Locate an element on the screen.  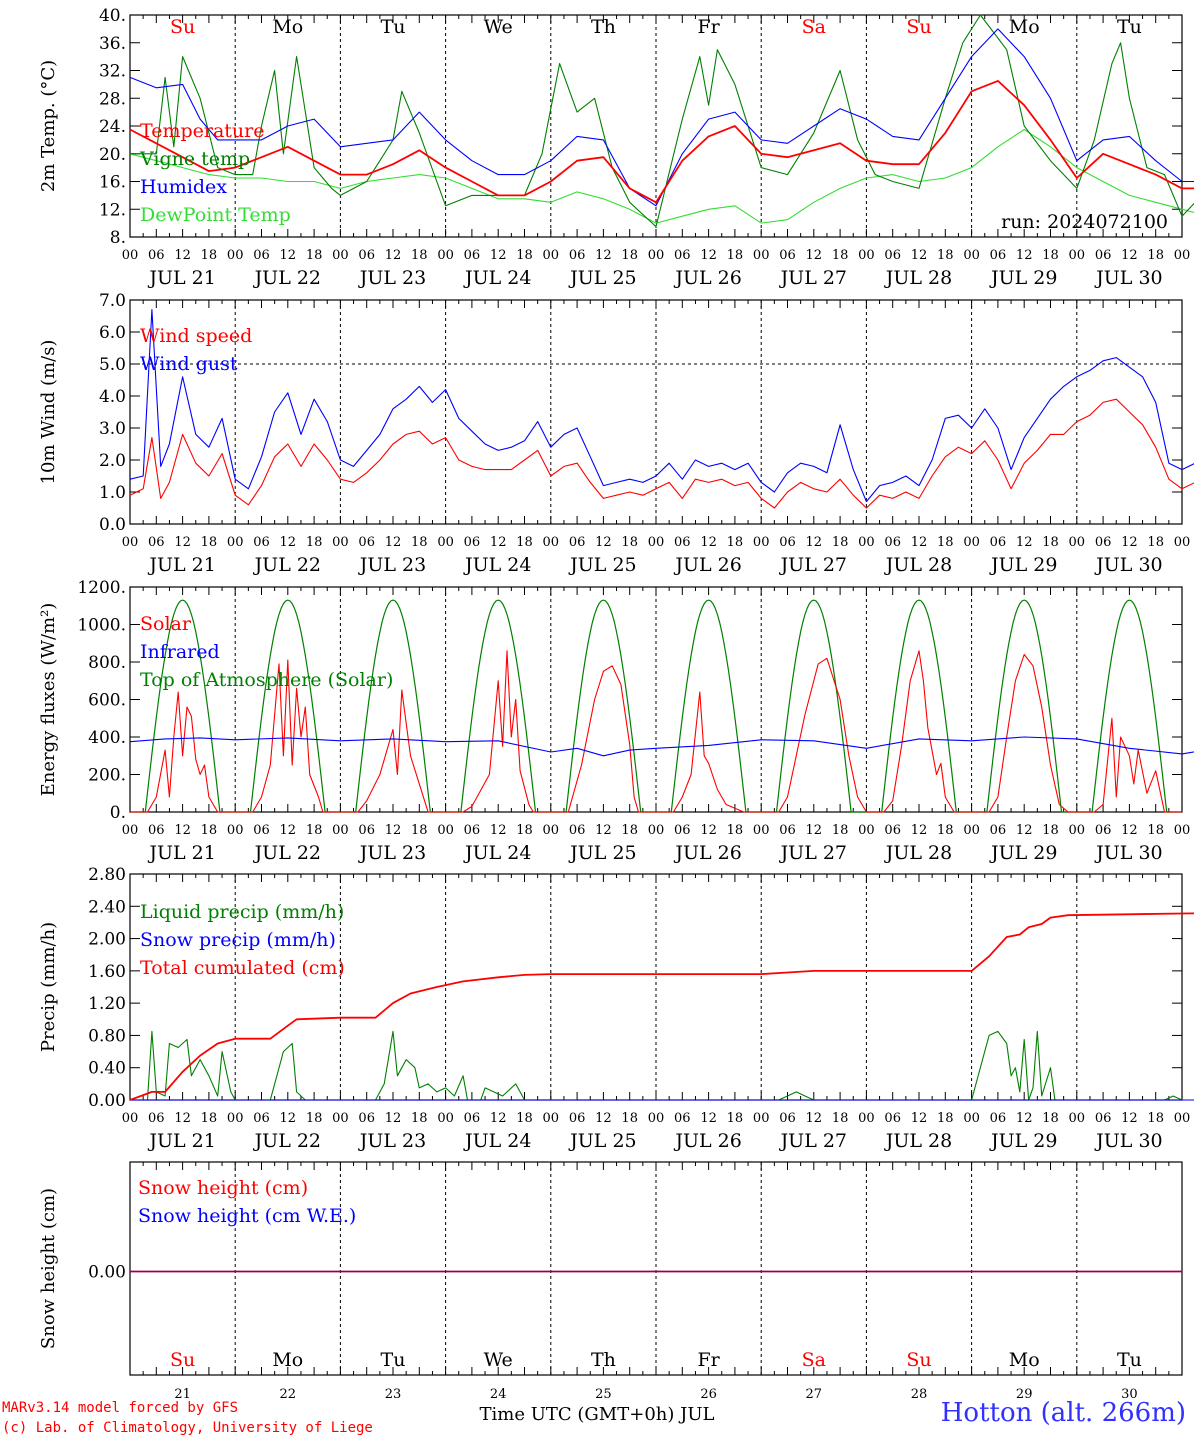
y-tick-label: 1.20 is located at coordinates (107, 1004).